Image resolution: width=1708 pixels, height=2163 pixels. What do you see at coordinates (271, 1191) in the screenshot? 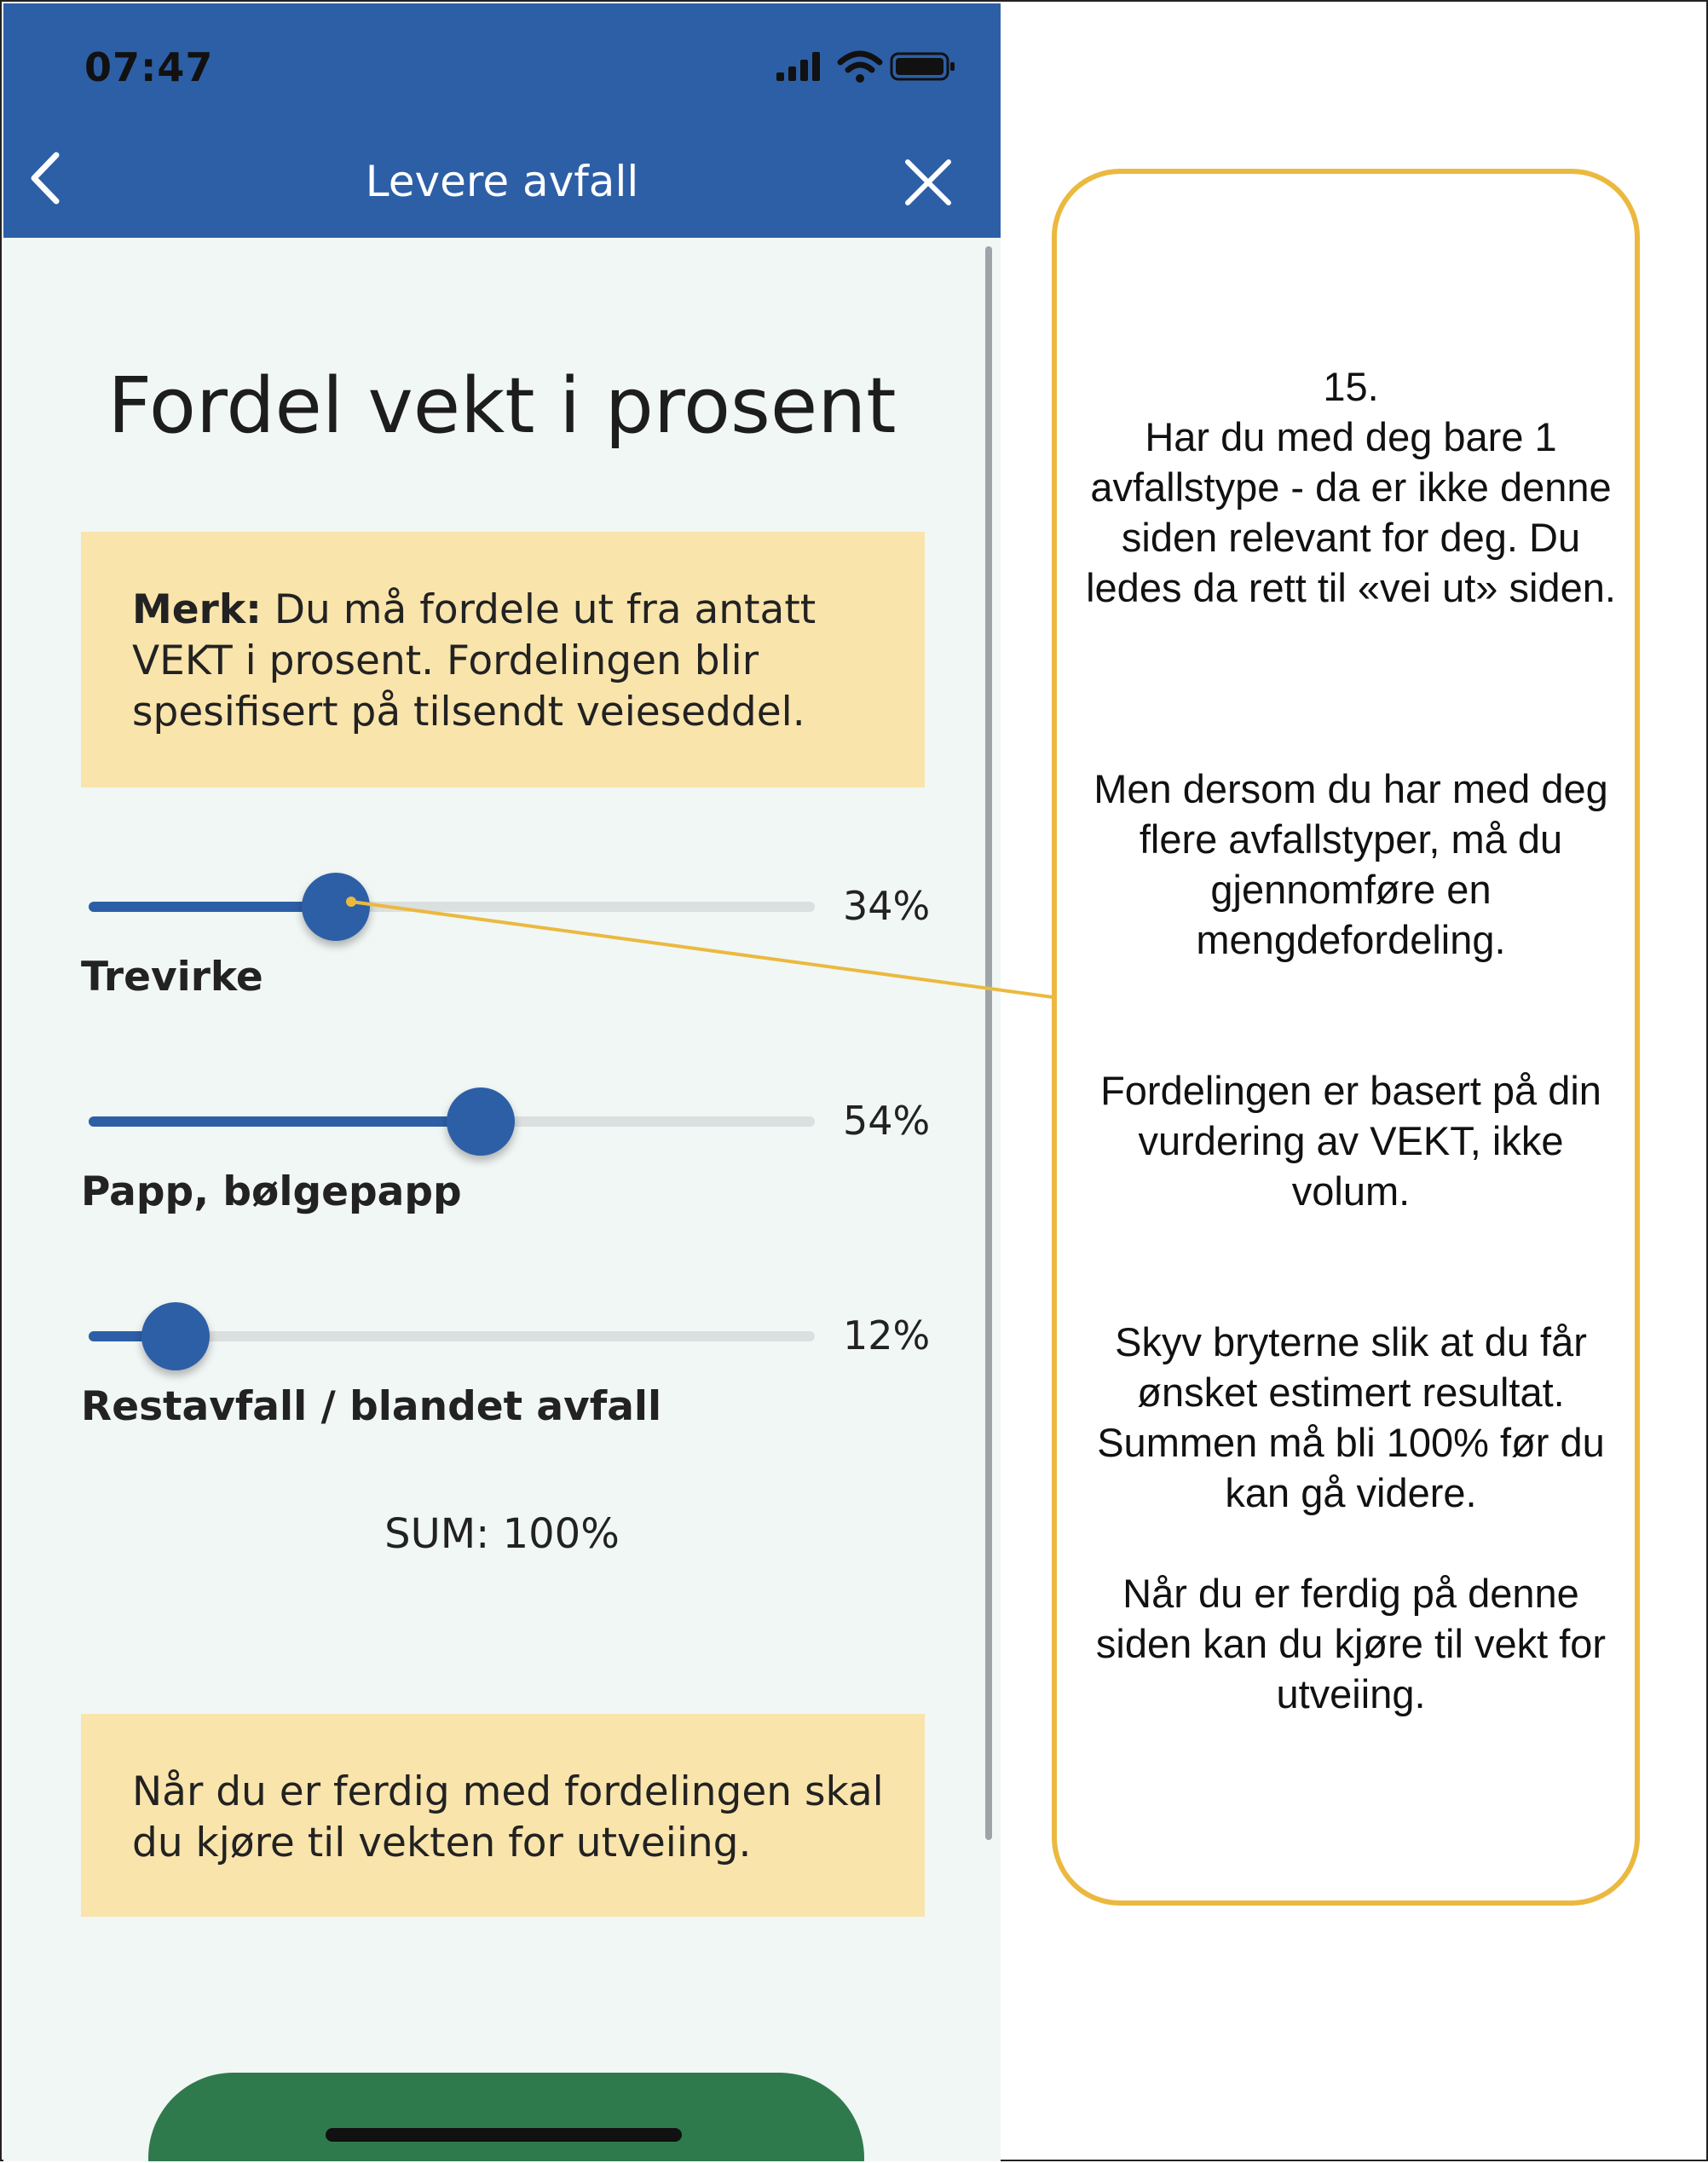
I see `slider-label-papp: Papp, bølgepapp` at bounding box center [271, 1191].